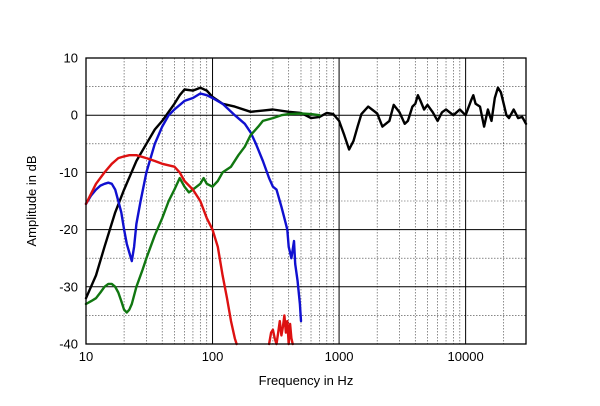  What do you see at coordinates (68, 172) in the screenshot?
I see `y-tick-label: -10` at bounding box center [68, 172].